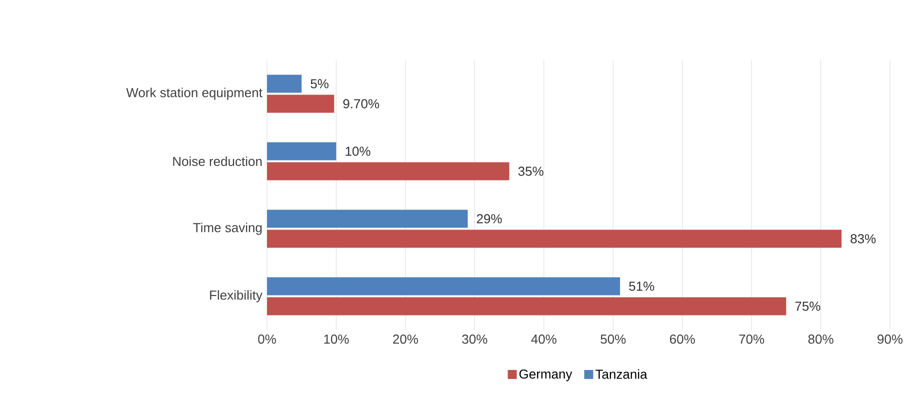 This screenshot has width=919, height=402. What do you see at coordinates (361, 103) in the screenshot?
I see `data-label: 9.70%` at bounding box center [361, 103].